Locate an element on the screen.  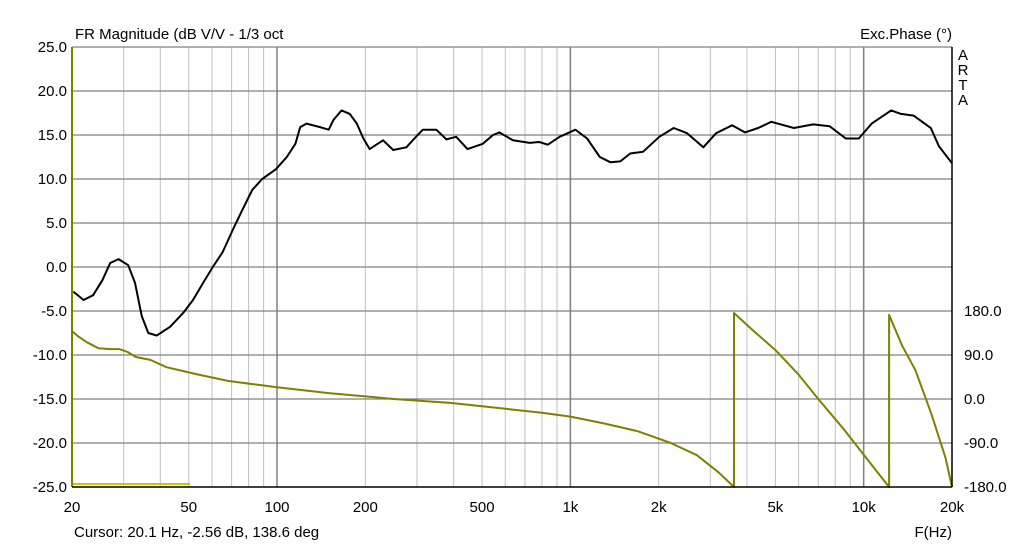
x-tick-label: 5k is located at coordinates (775, 507).